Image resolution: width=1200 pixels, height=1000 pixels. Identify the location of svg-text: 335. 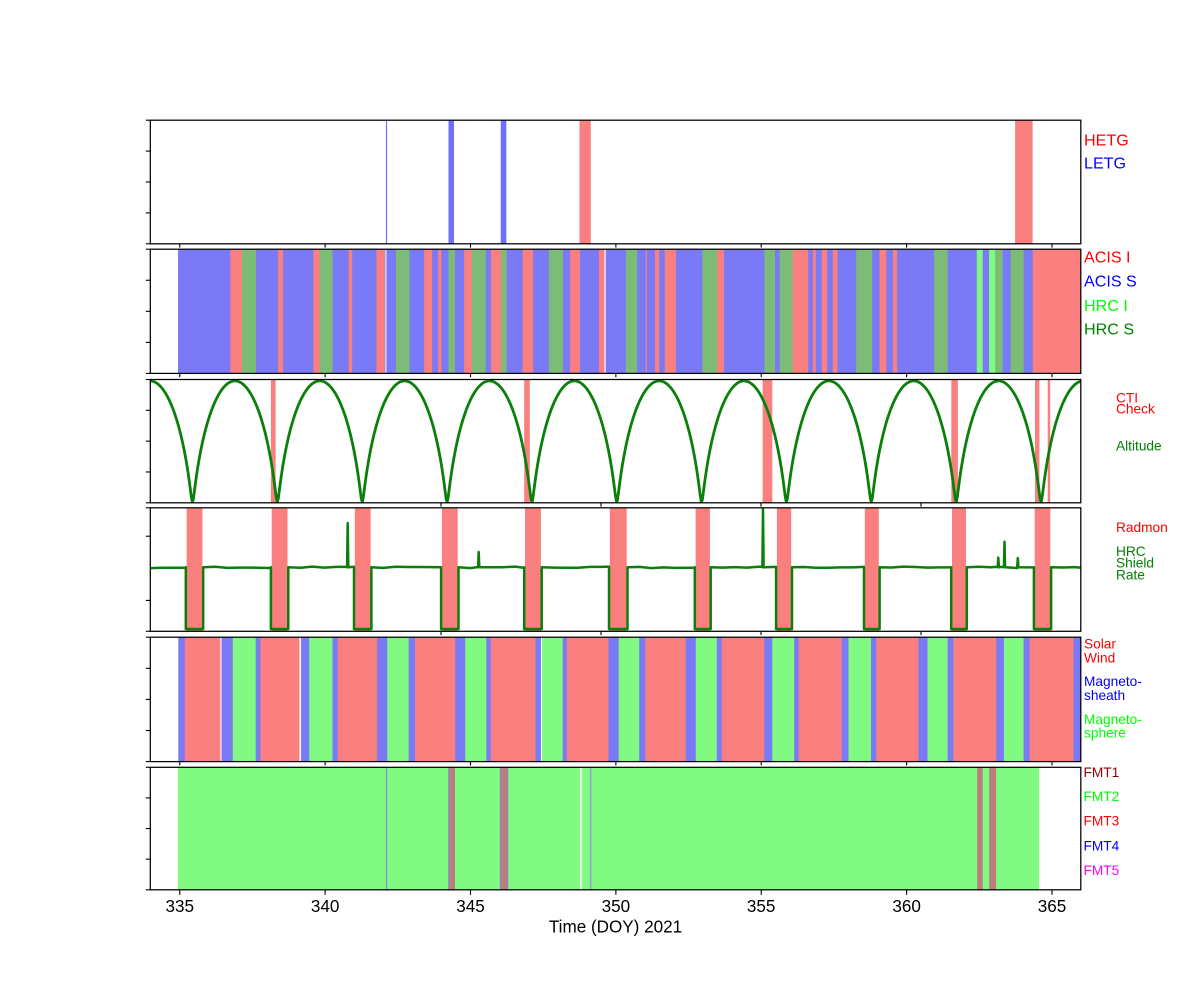
(180, 906).